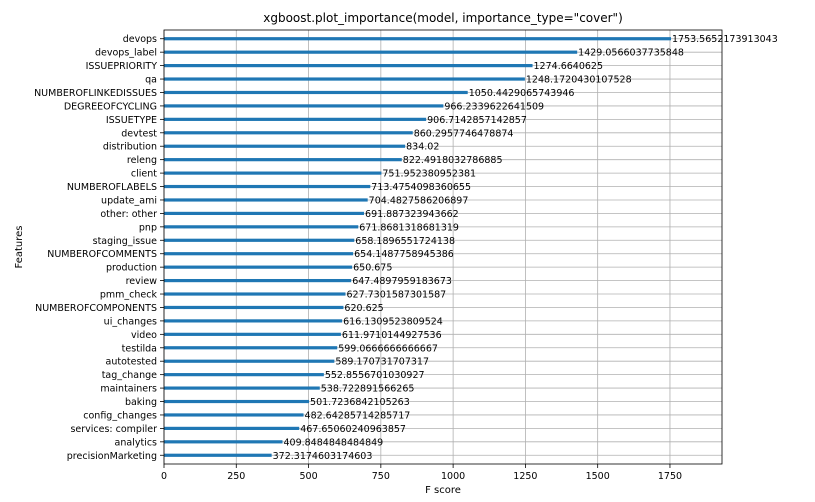 This screenshot has height=502, width=815. Describe the element at coordinates (579, 80) in the screenshot. I see `bar-value-label: 1248.1720430107528` at that location.